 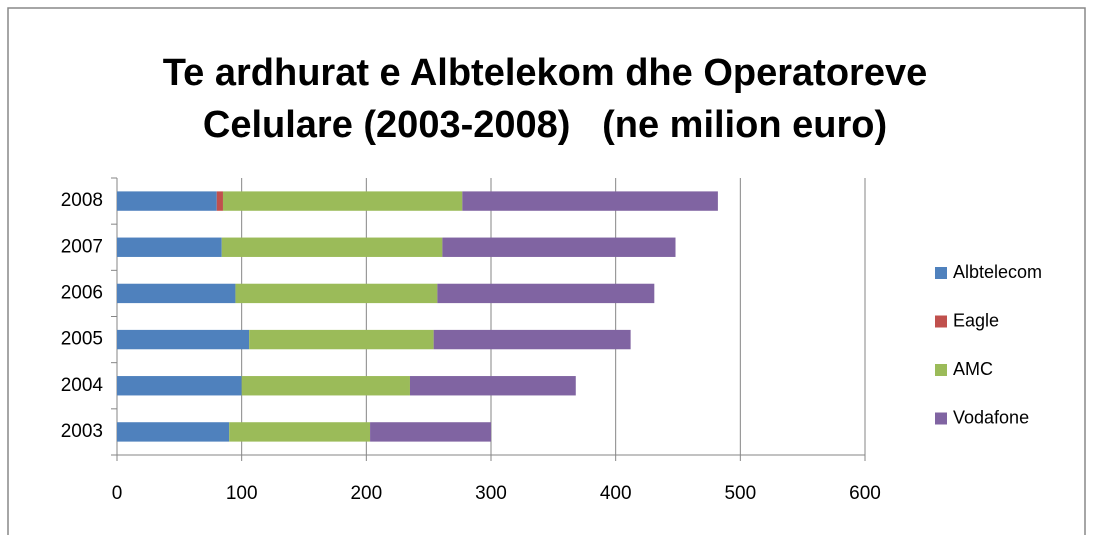 What do you see at coordinates (242, 493) in the screenshot?
I see `x-tick-label: 100` at bounding box center [242, 493].